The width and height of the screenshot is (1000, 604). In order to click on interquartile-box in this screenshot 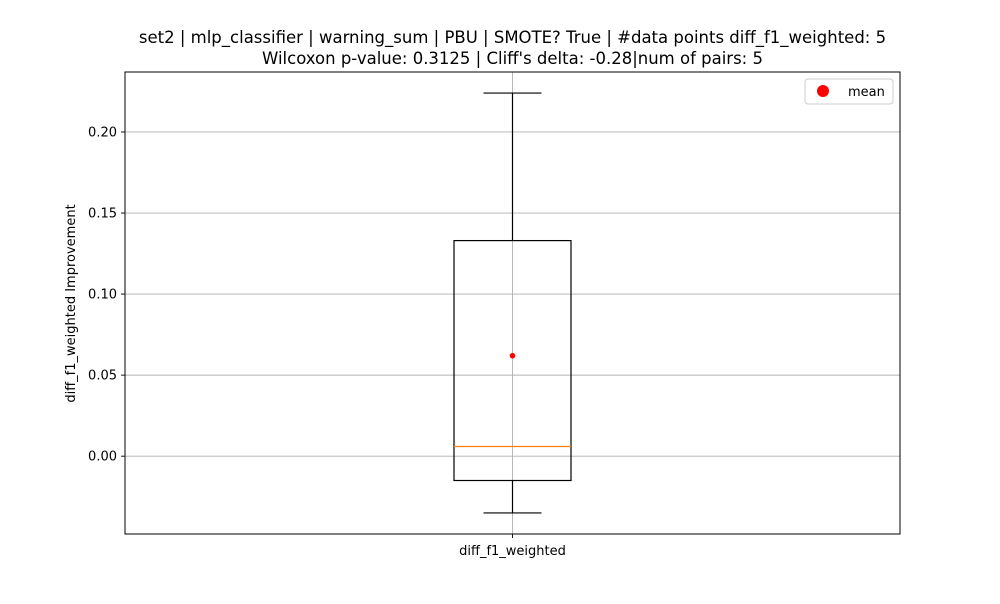, I will do `click(512, 360)`.